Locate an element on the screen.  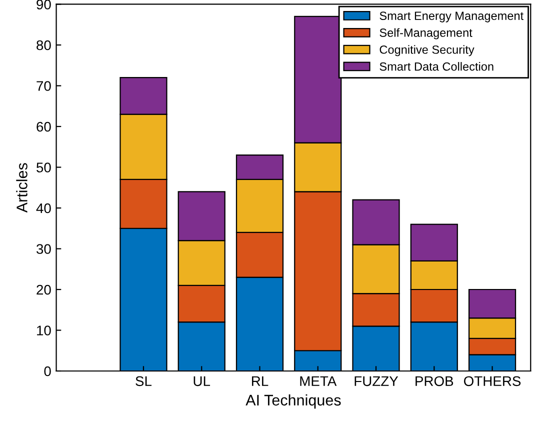
y-tick-label: 0 is located at coordinates (47, 371).